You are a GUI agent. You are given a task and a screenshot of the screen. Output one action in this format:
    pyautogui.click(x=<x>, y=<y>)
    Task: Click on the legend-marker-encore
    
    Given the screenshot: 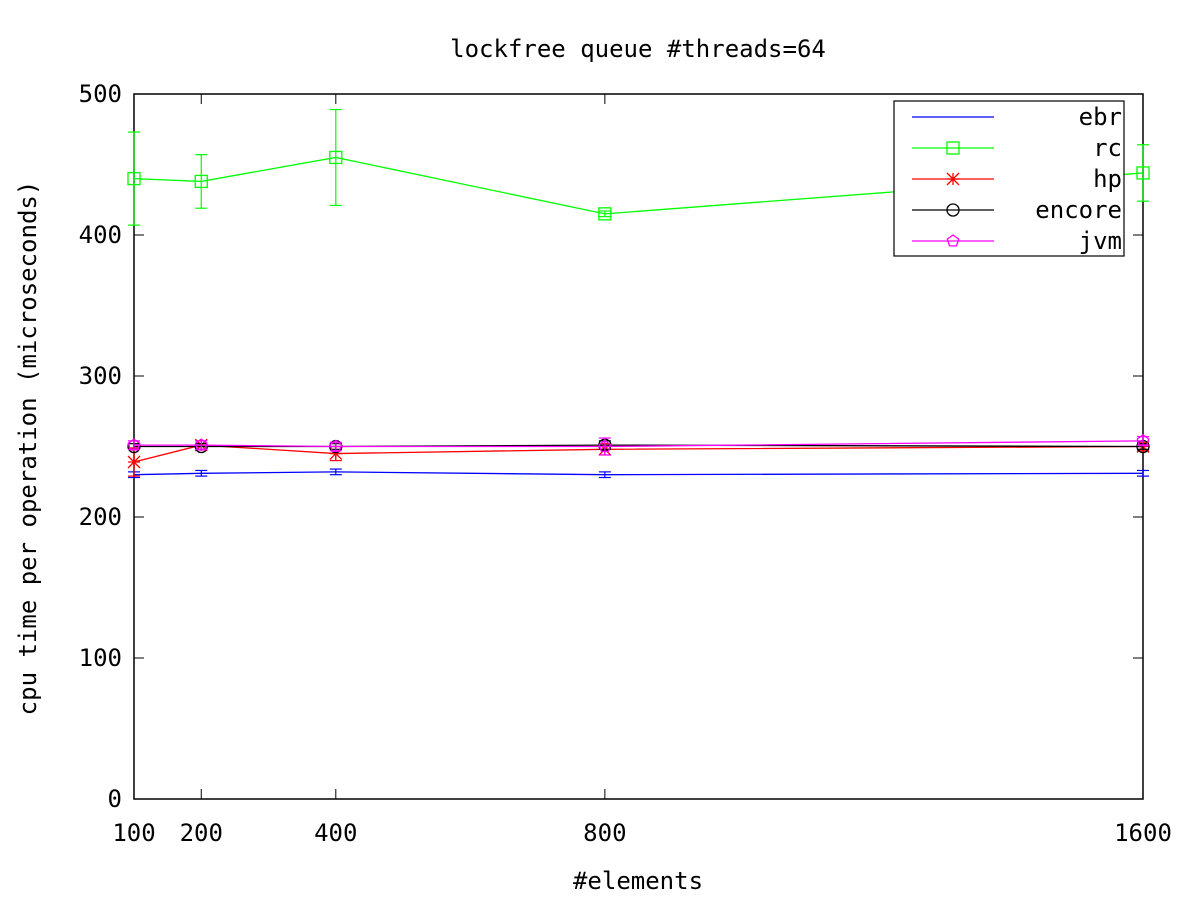 What is the action you would take?
    pyautogui.click(x=953, y=210)
    